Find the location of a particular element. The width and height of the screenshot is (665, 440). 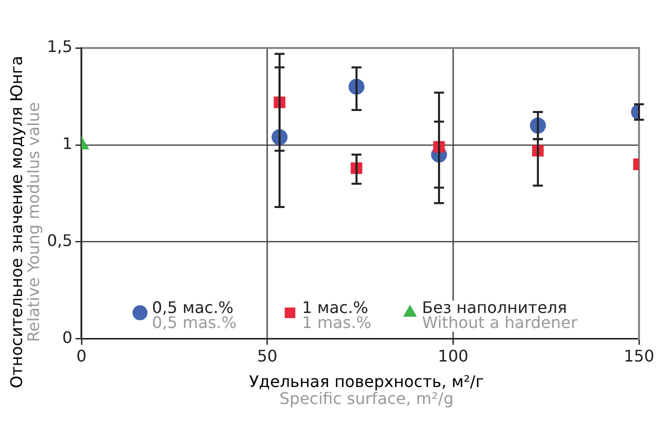

y-tick-label: 0,5 is located at coordinates (59, 240).